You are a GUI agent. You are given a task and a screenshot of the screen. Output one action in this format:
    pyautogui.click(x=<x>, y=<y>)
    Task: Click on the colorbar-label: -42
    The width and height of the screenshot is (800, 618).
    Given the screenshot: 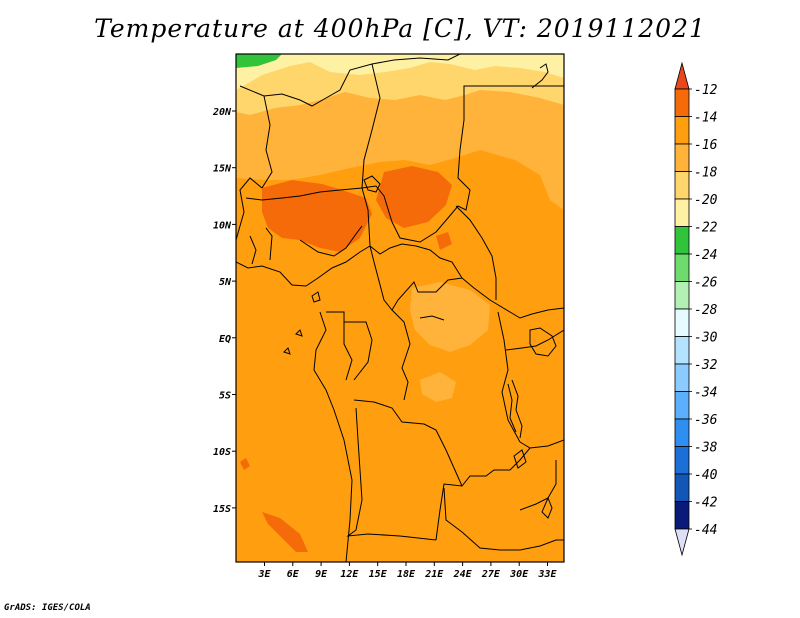 What is the action you would take?
    pyautogui.click(x=706, y=503)
    